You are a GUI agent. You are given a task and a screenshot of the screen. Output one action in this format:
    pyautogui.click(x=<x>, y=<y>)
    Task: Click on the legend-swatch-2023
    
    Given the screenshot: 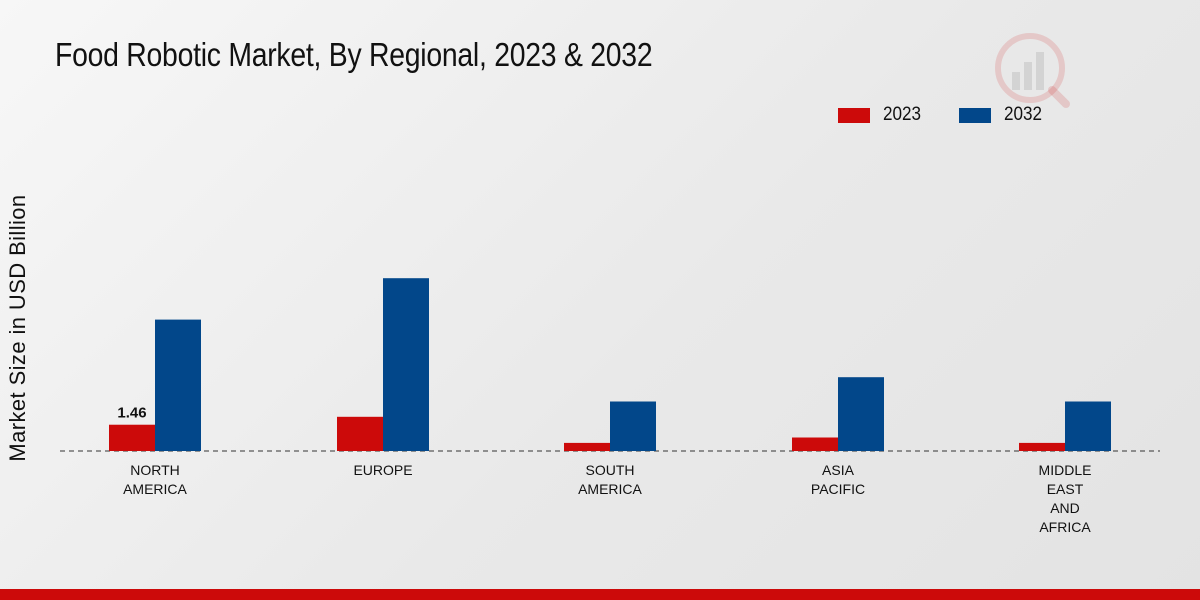 What is the action you would take?
    pyautogui.click(x=854, y=115)
    